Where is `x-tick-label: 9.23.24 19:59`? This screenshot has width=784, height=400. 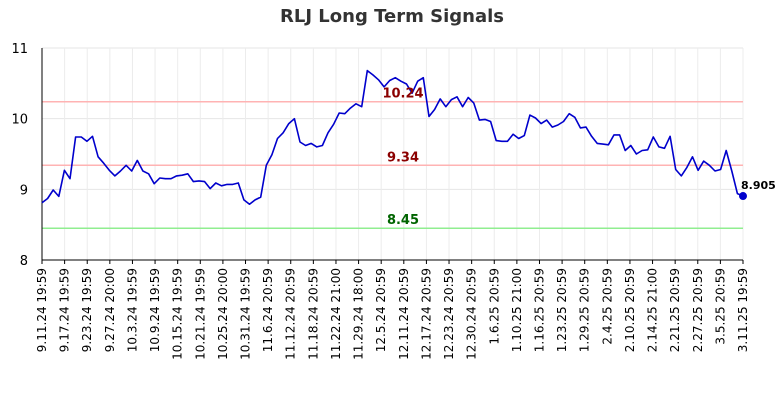
x-tick-label: 9.23.24 19:59 is located at coordinates (87, 310).